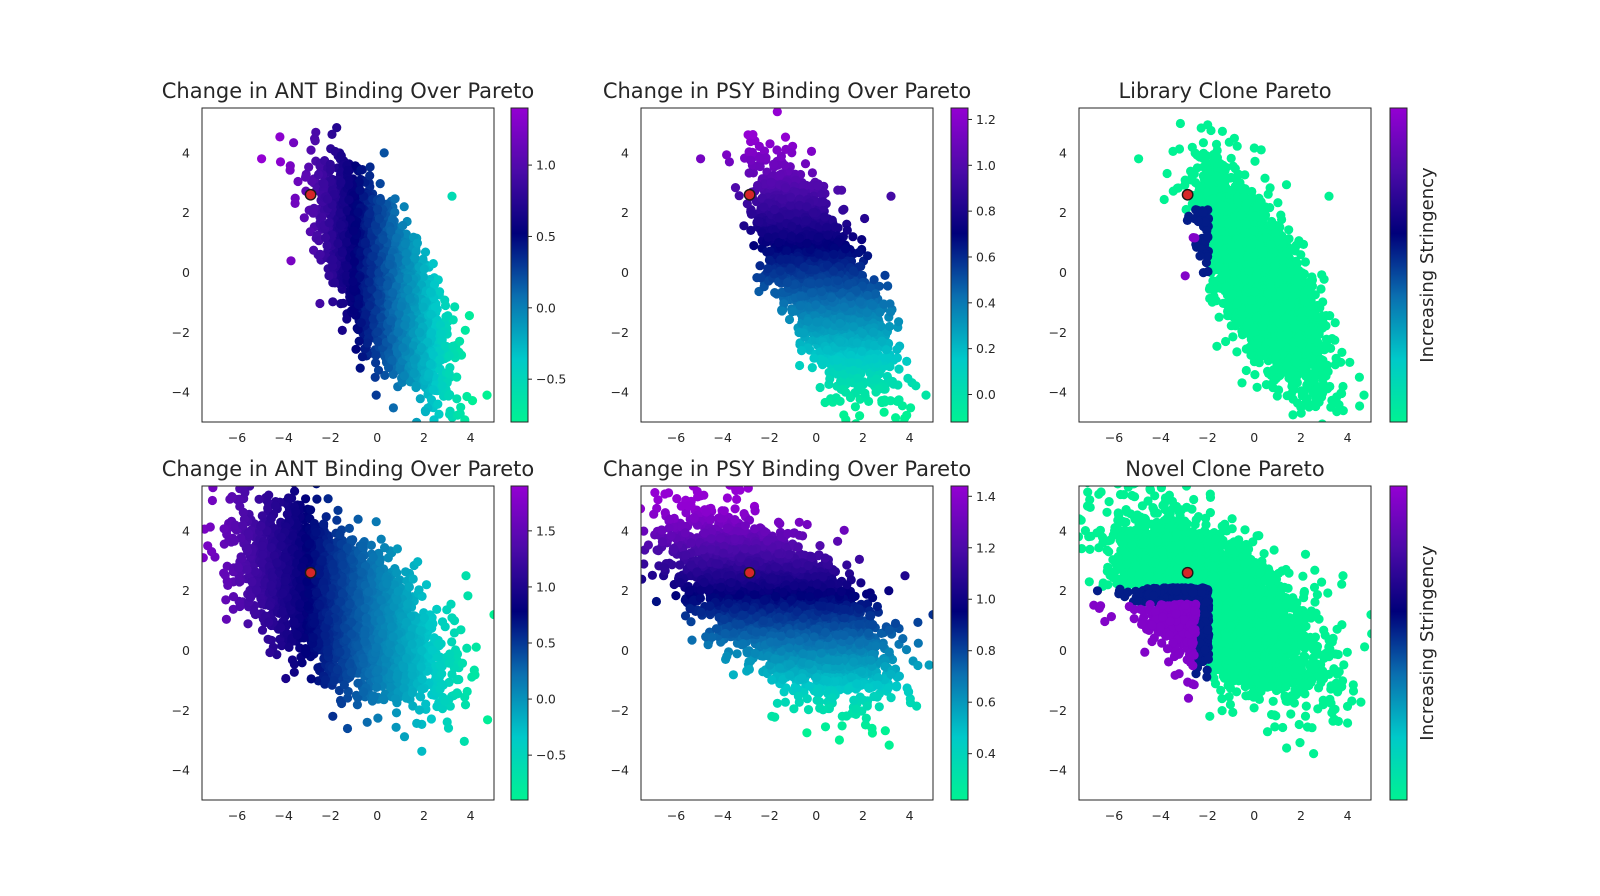  What do you see at coordinates (787, 91) in the screenshot?
I see `panel-title: Change in PSY Binding Over Pareto` at bounding box center [787, 91].